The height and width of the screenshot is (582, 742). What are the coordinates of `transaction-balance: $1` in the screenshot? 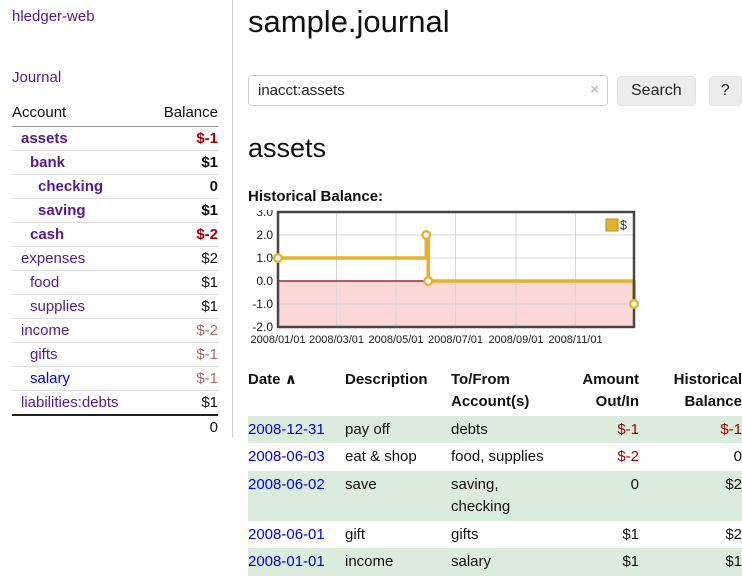 It's located at (690, 562).